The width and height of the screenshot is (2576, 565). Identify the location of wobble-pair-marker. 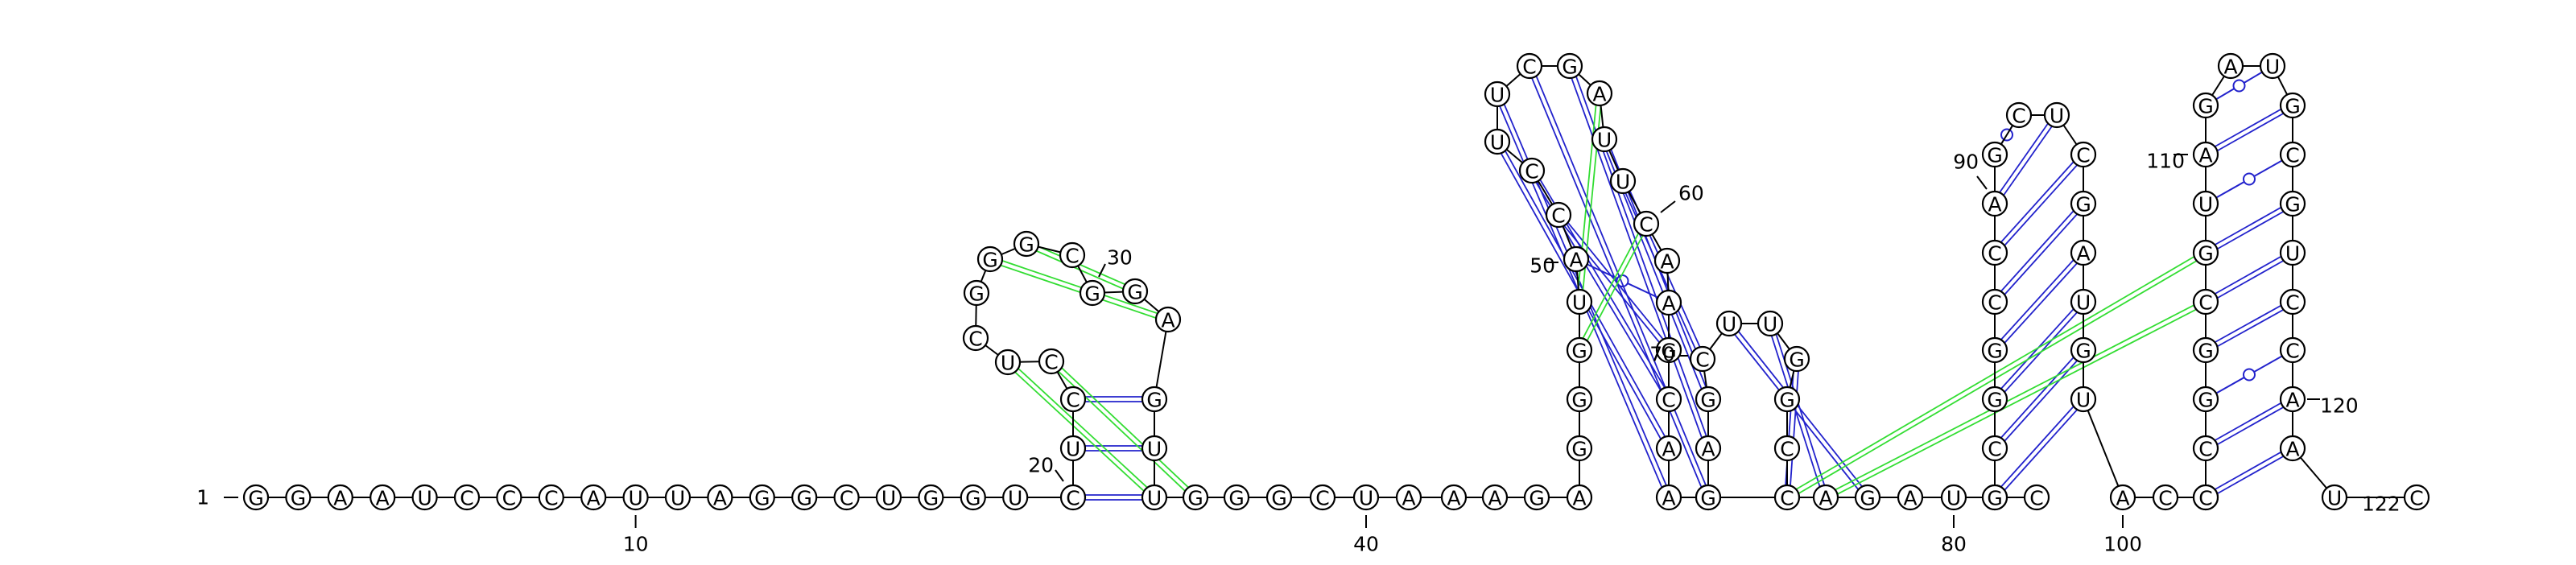
(2239, 86).